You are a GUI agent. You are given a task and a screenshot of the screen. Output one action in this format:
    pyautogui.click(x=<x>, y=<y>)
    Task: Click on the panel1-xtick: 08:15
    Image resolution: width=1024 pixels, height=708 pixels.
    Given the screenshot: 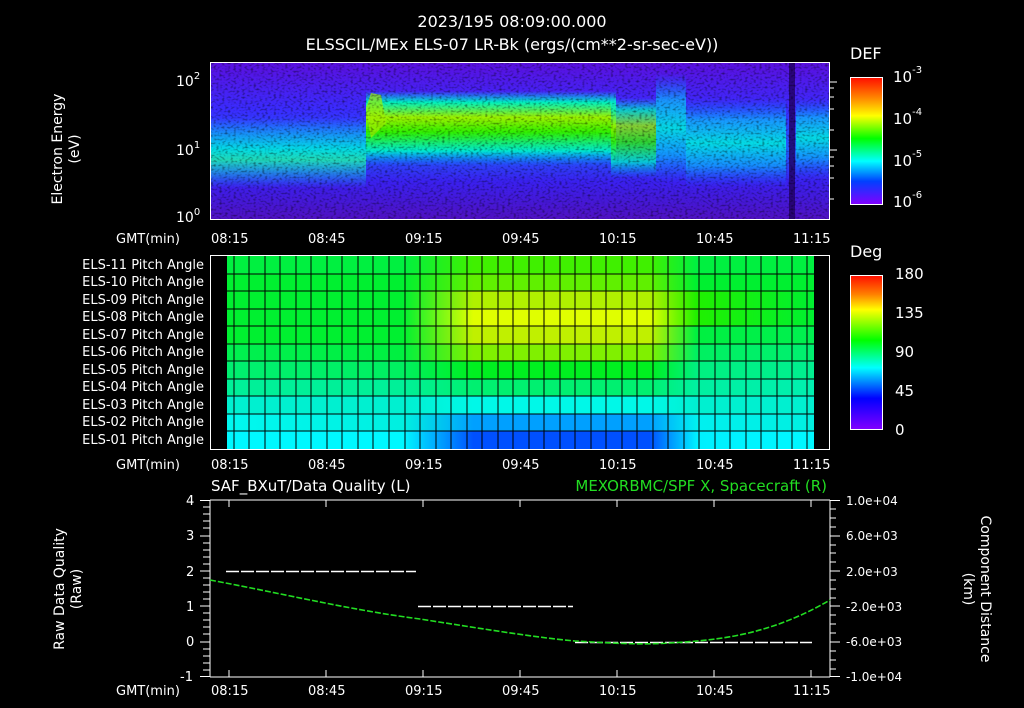 What is the action you would take?
    pyautogui.click(x=230, y=239)
    